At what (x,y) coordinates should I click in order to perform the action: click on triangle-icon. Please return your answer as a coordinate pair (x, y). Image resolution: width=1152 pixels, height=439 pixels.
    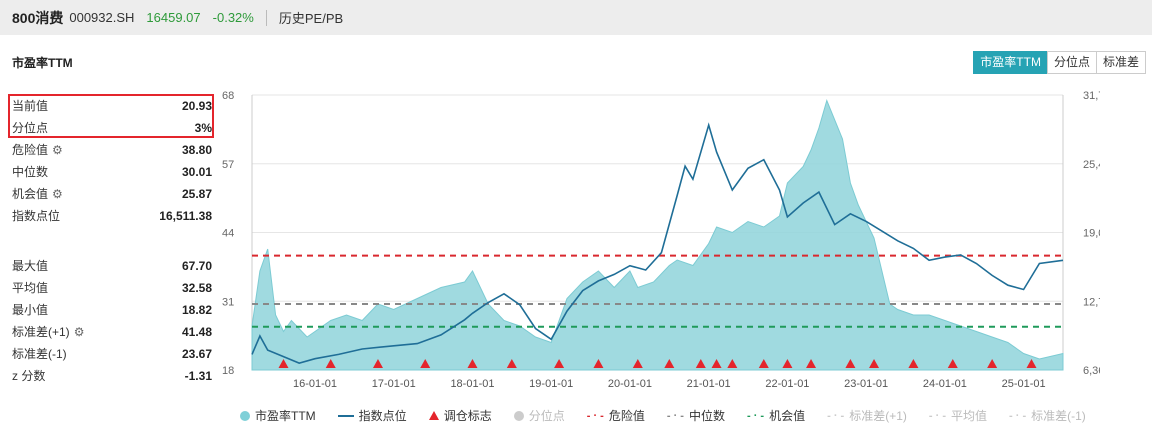
    Looking at the image, I should click on (433, 415).